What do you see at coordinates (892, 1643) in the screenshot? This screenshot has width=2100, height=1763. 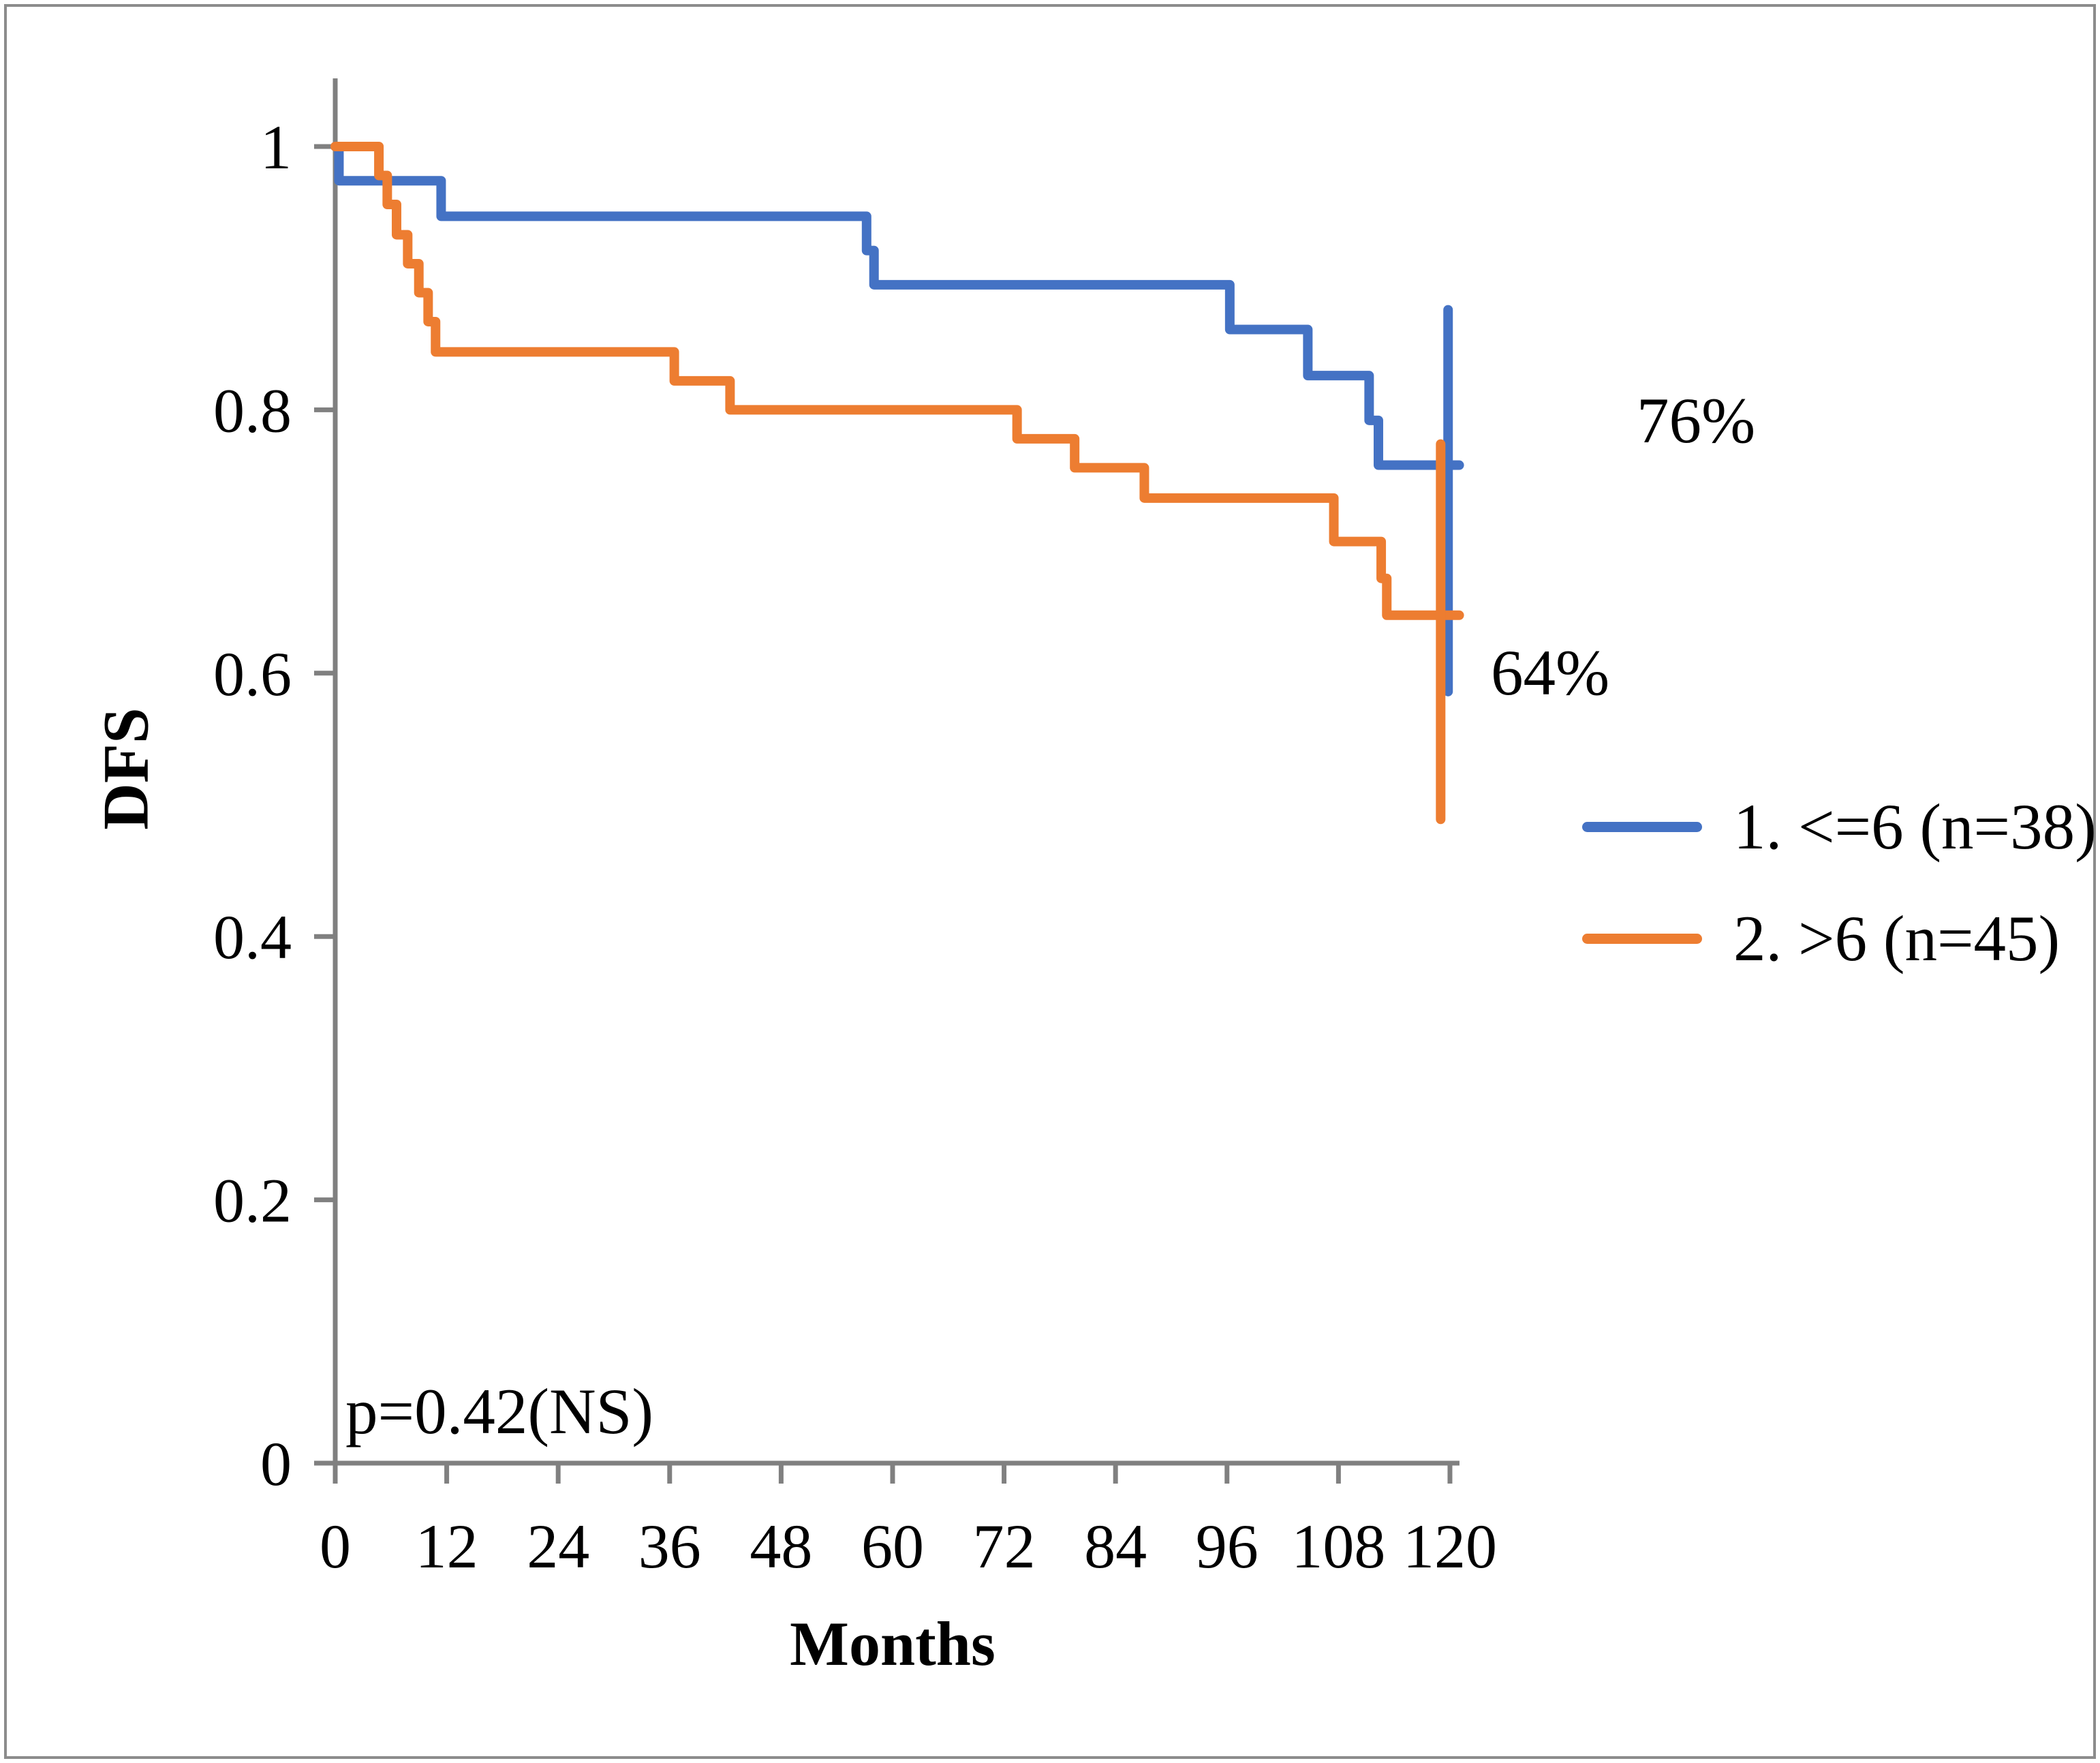 I see `x-axis-title: Months` at bounding box center [892, 1643].